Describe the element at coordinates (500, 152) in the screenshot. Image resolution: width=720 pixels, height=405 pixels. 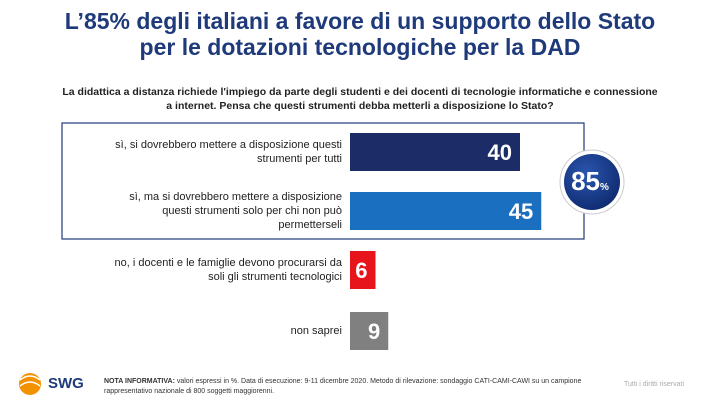
I see `value-label: 40` at that location.